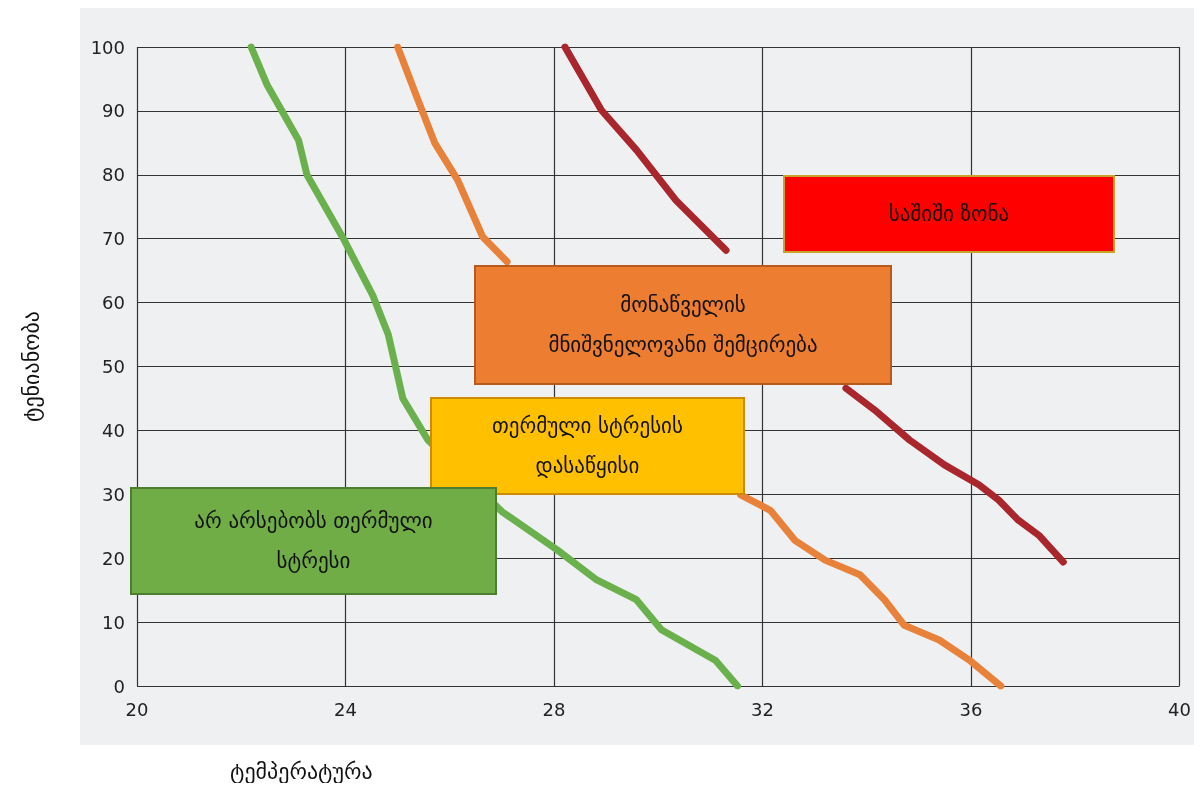  What do you see at coordinates (113, 622) in the screenshot?
I see `y-tick-label: 10` at bounding box center [113, 622].